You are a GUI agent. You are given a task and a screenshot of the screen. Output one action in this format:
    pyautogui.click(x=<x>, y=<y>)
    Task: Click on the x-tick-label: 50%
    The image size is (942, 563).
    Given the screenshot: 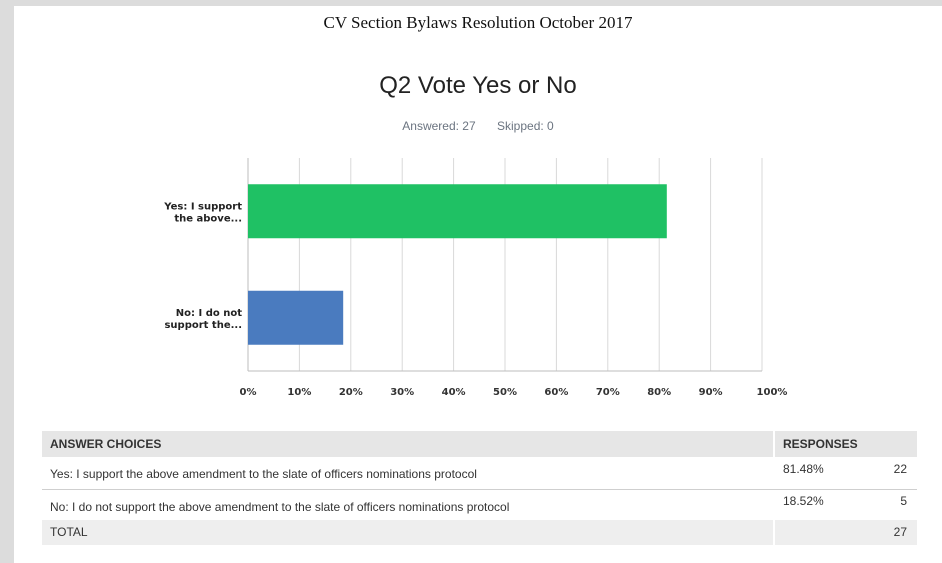 What is the action you would take?
    pyautogui.click(x=505, y=392)
    